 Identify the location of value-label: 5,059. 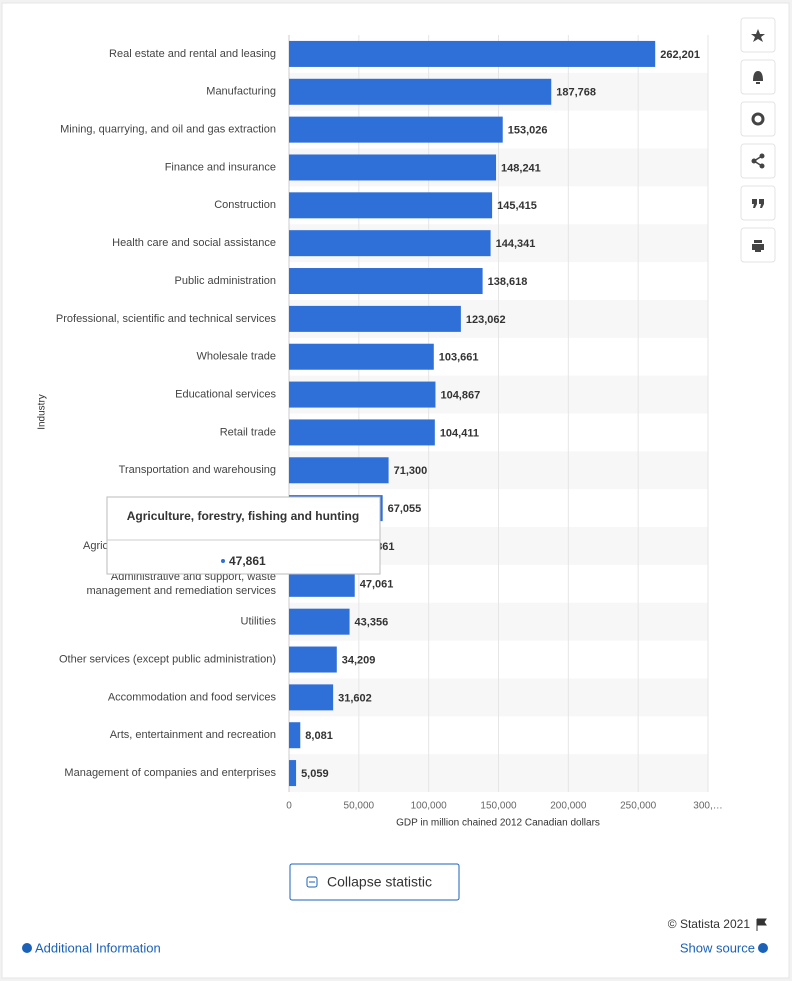
(315, 774).